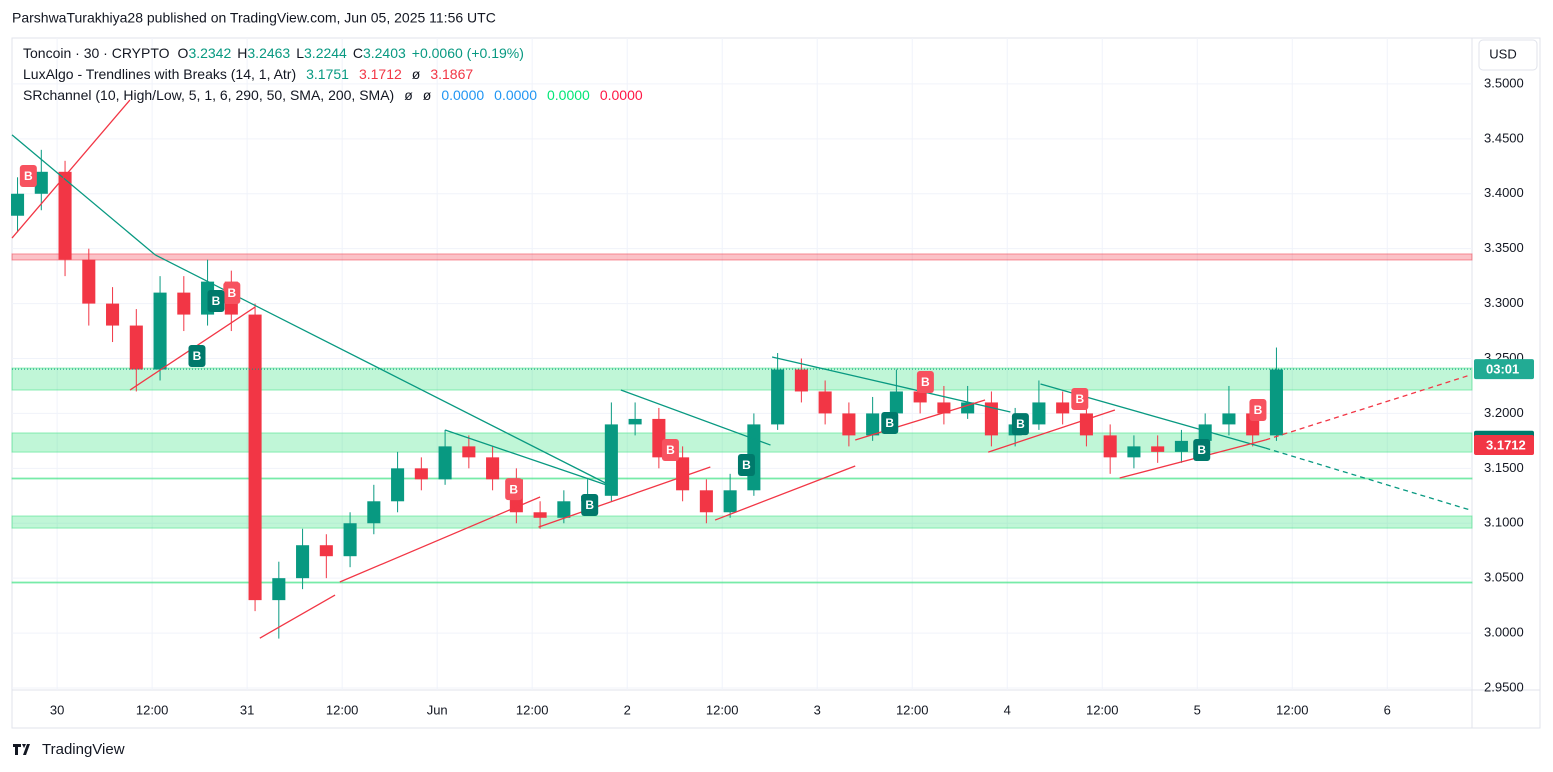 This screenshot has width=1553, height=772. Describe the element at coordinates (96, 53) in the screenshot. I see `symbol: Toncoin · 30 · CRYPTO` at that location.